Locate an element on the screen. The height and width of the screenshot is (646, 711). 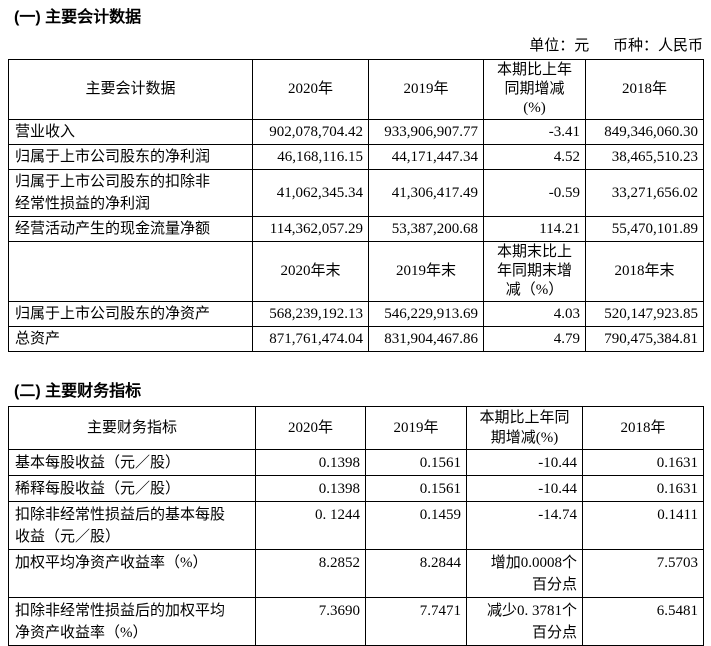
value-2020: 8.2852 is located at coordinates (310, 573).